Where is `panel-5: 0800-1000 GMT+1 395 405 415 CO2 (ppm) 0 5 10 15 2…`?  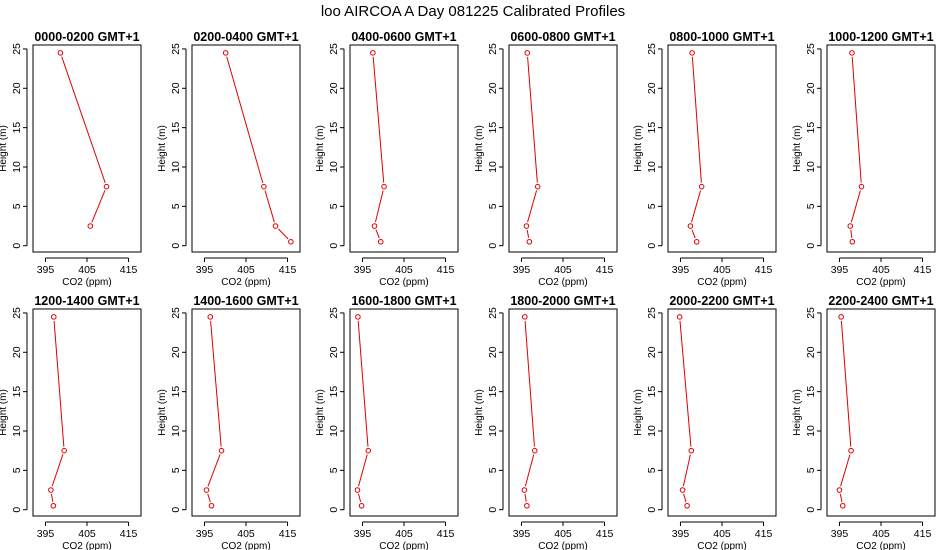 panel-5: 0800-1000 GMT+1 395 405 415 CO2 (ppm) 0 5 10 15 2… is located at coordinates (705, 159).